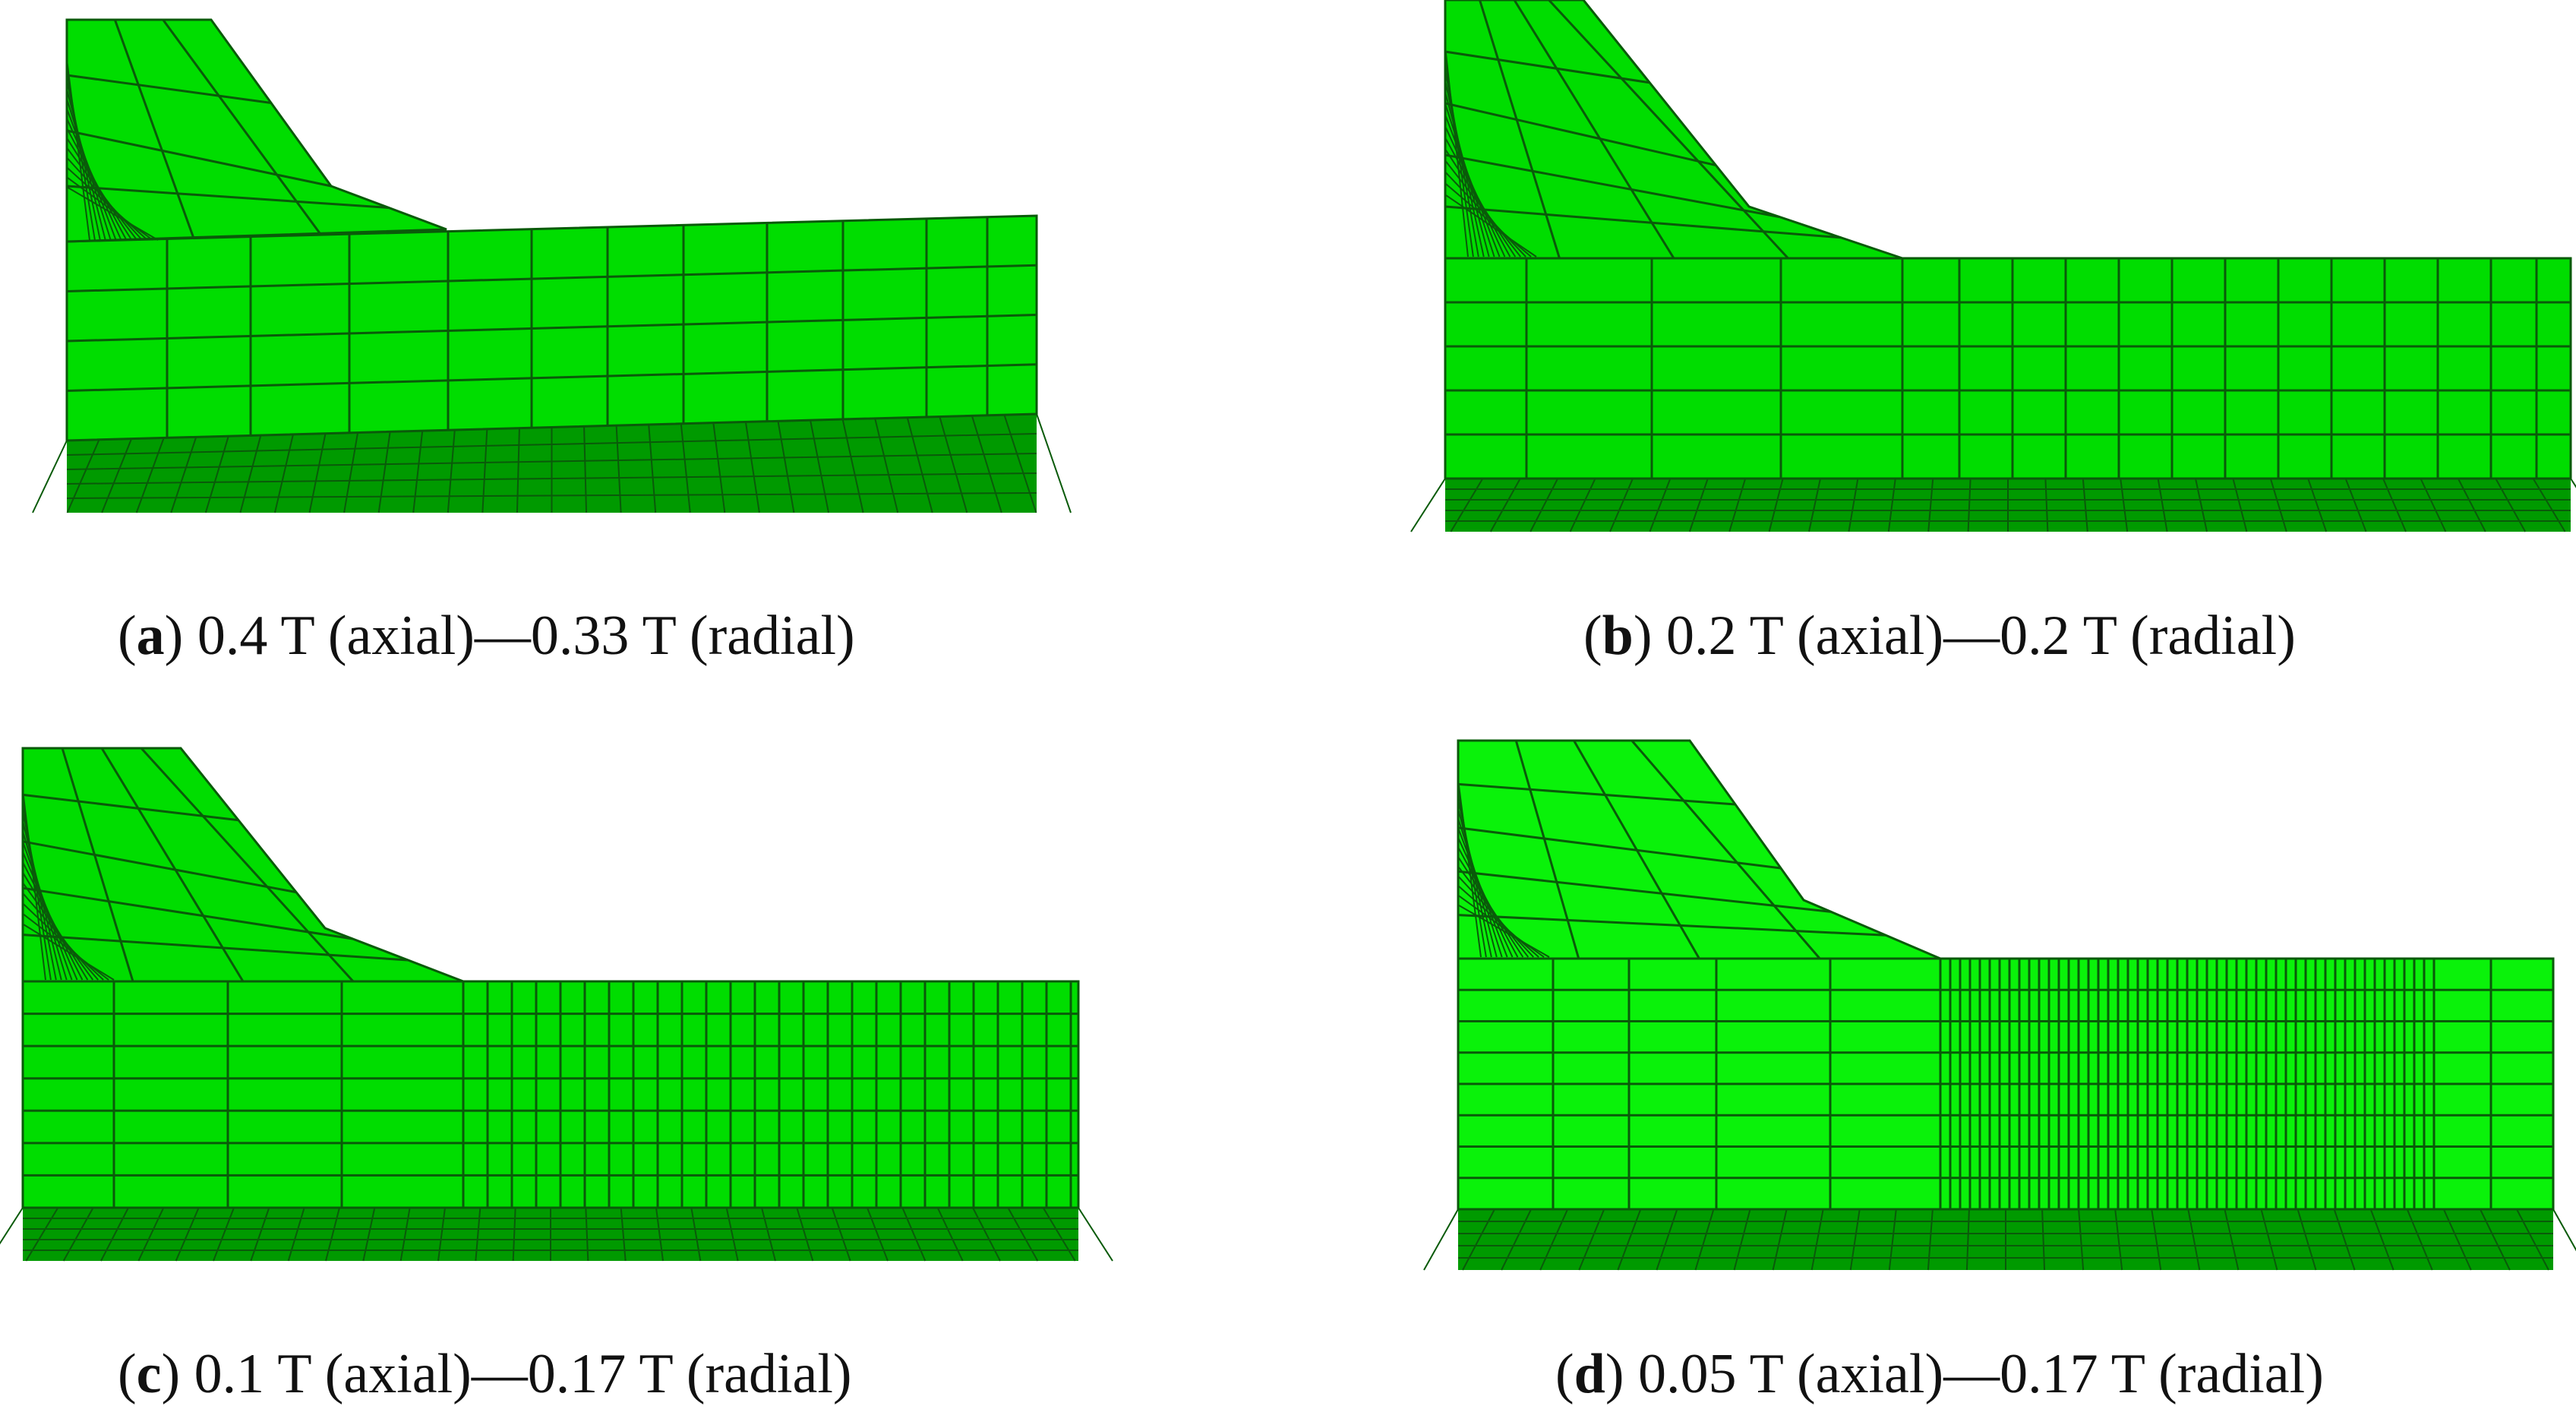  Describe the element at coordinates (1618, 636) in the screenshot. I see `caption-letter-b: b` at that location.